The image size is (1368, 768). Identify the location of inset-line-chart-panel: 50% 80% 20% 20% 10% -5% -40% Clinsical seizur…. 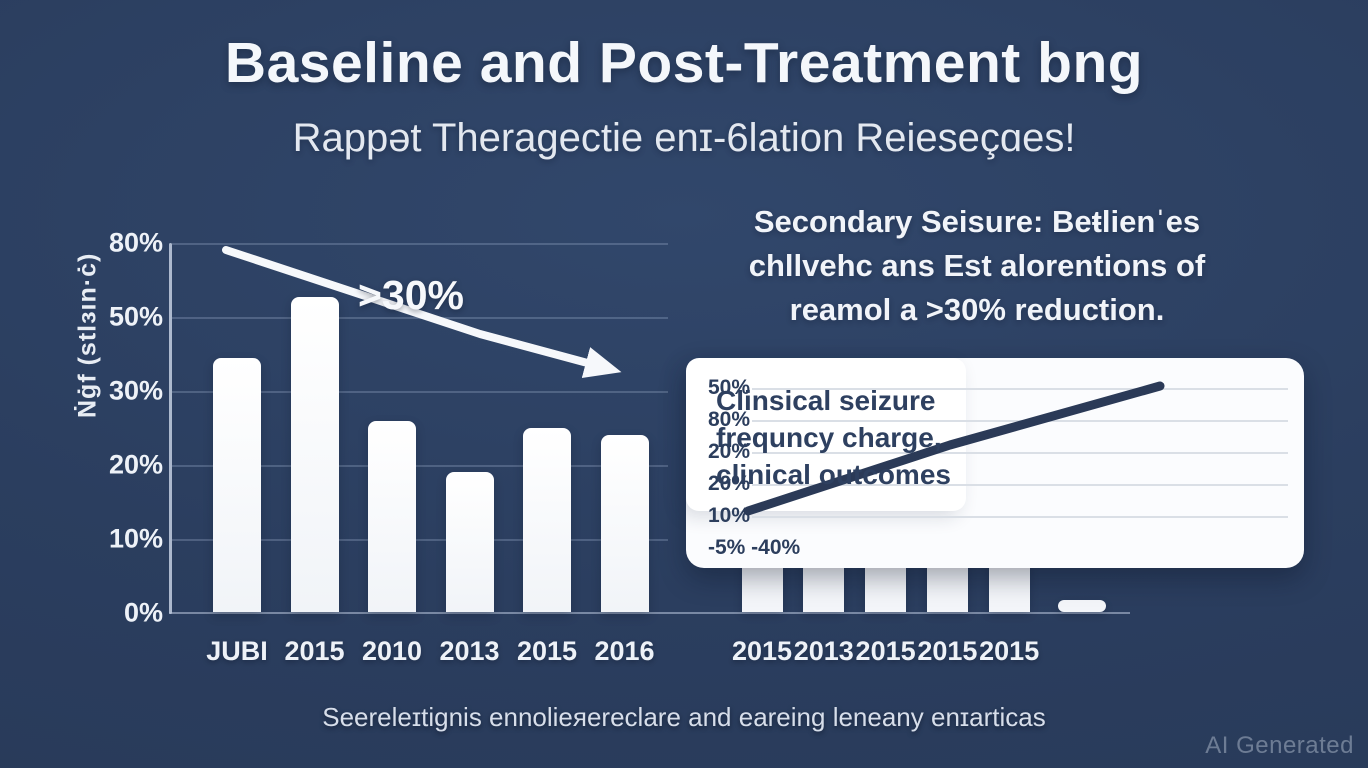
(995, 463).